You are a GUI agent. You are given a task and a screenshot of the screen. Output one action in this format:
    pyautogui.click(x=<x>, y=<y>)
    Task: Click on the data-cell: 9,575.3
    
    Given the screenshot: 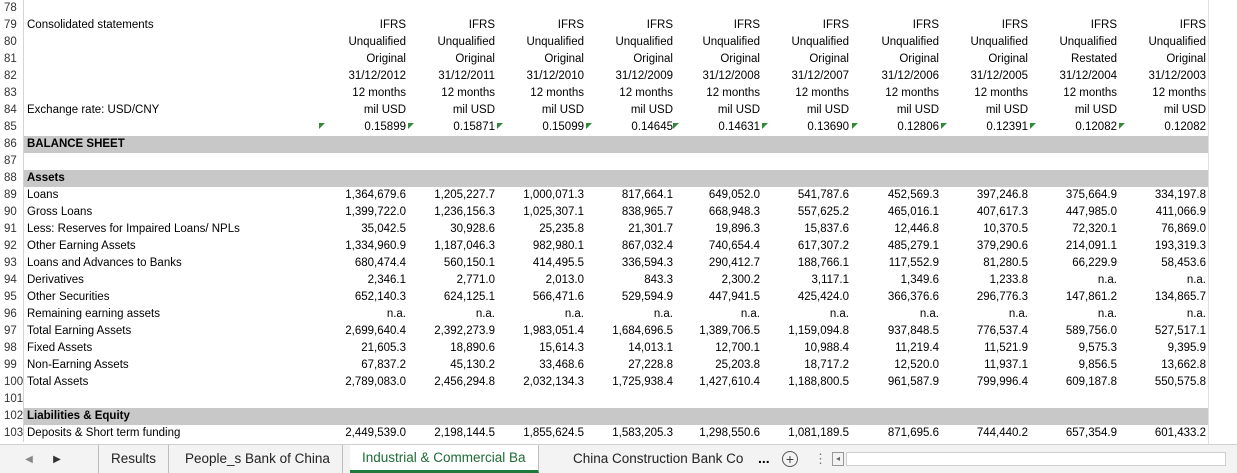 What is the action you would take?
    pyautogui.click(x=1097, y=348)
    